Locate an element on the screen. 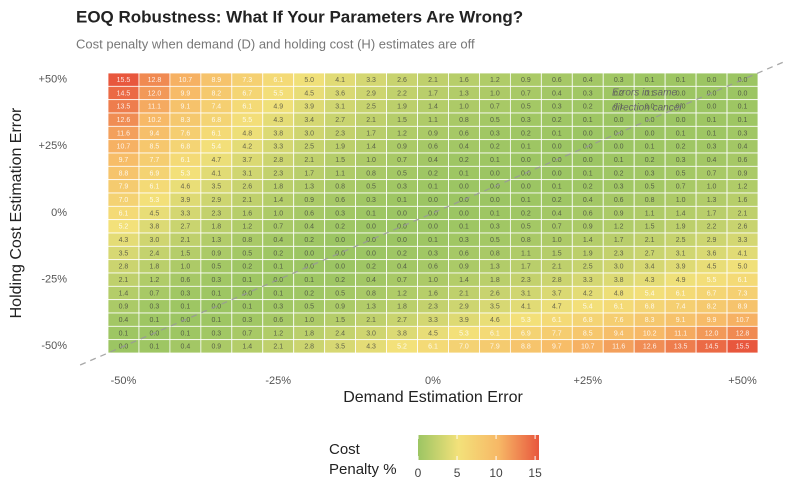 The image size is (800, 500). cell-label: 7.0 is located at coordinates (124, 200).